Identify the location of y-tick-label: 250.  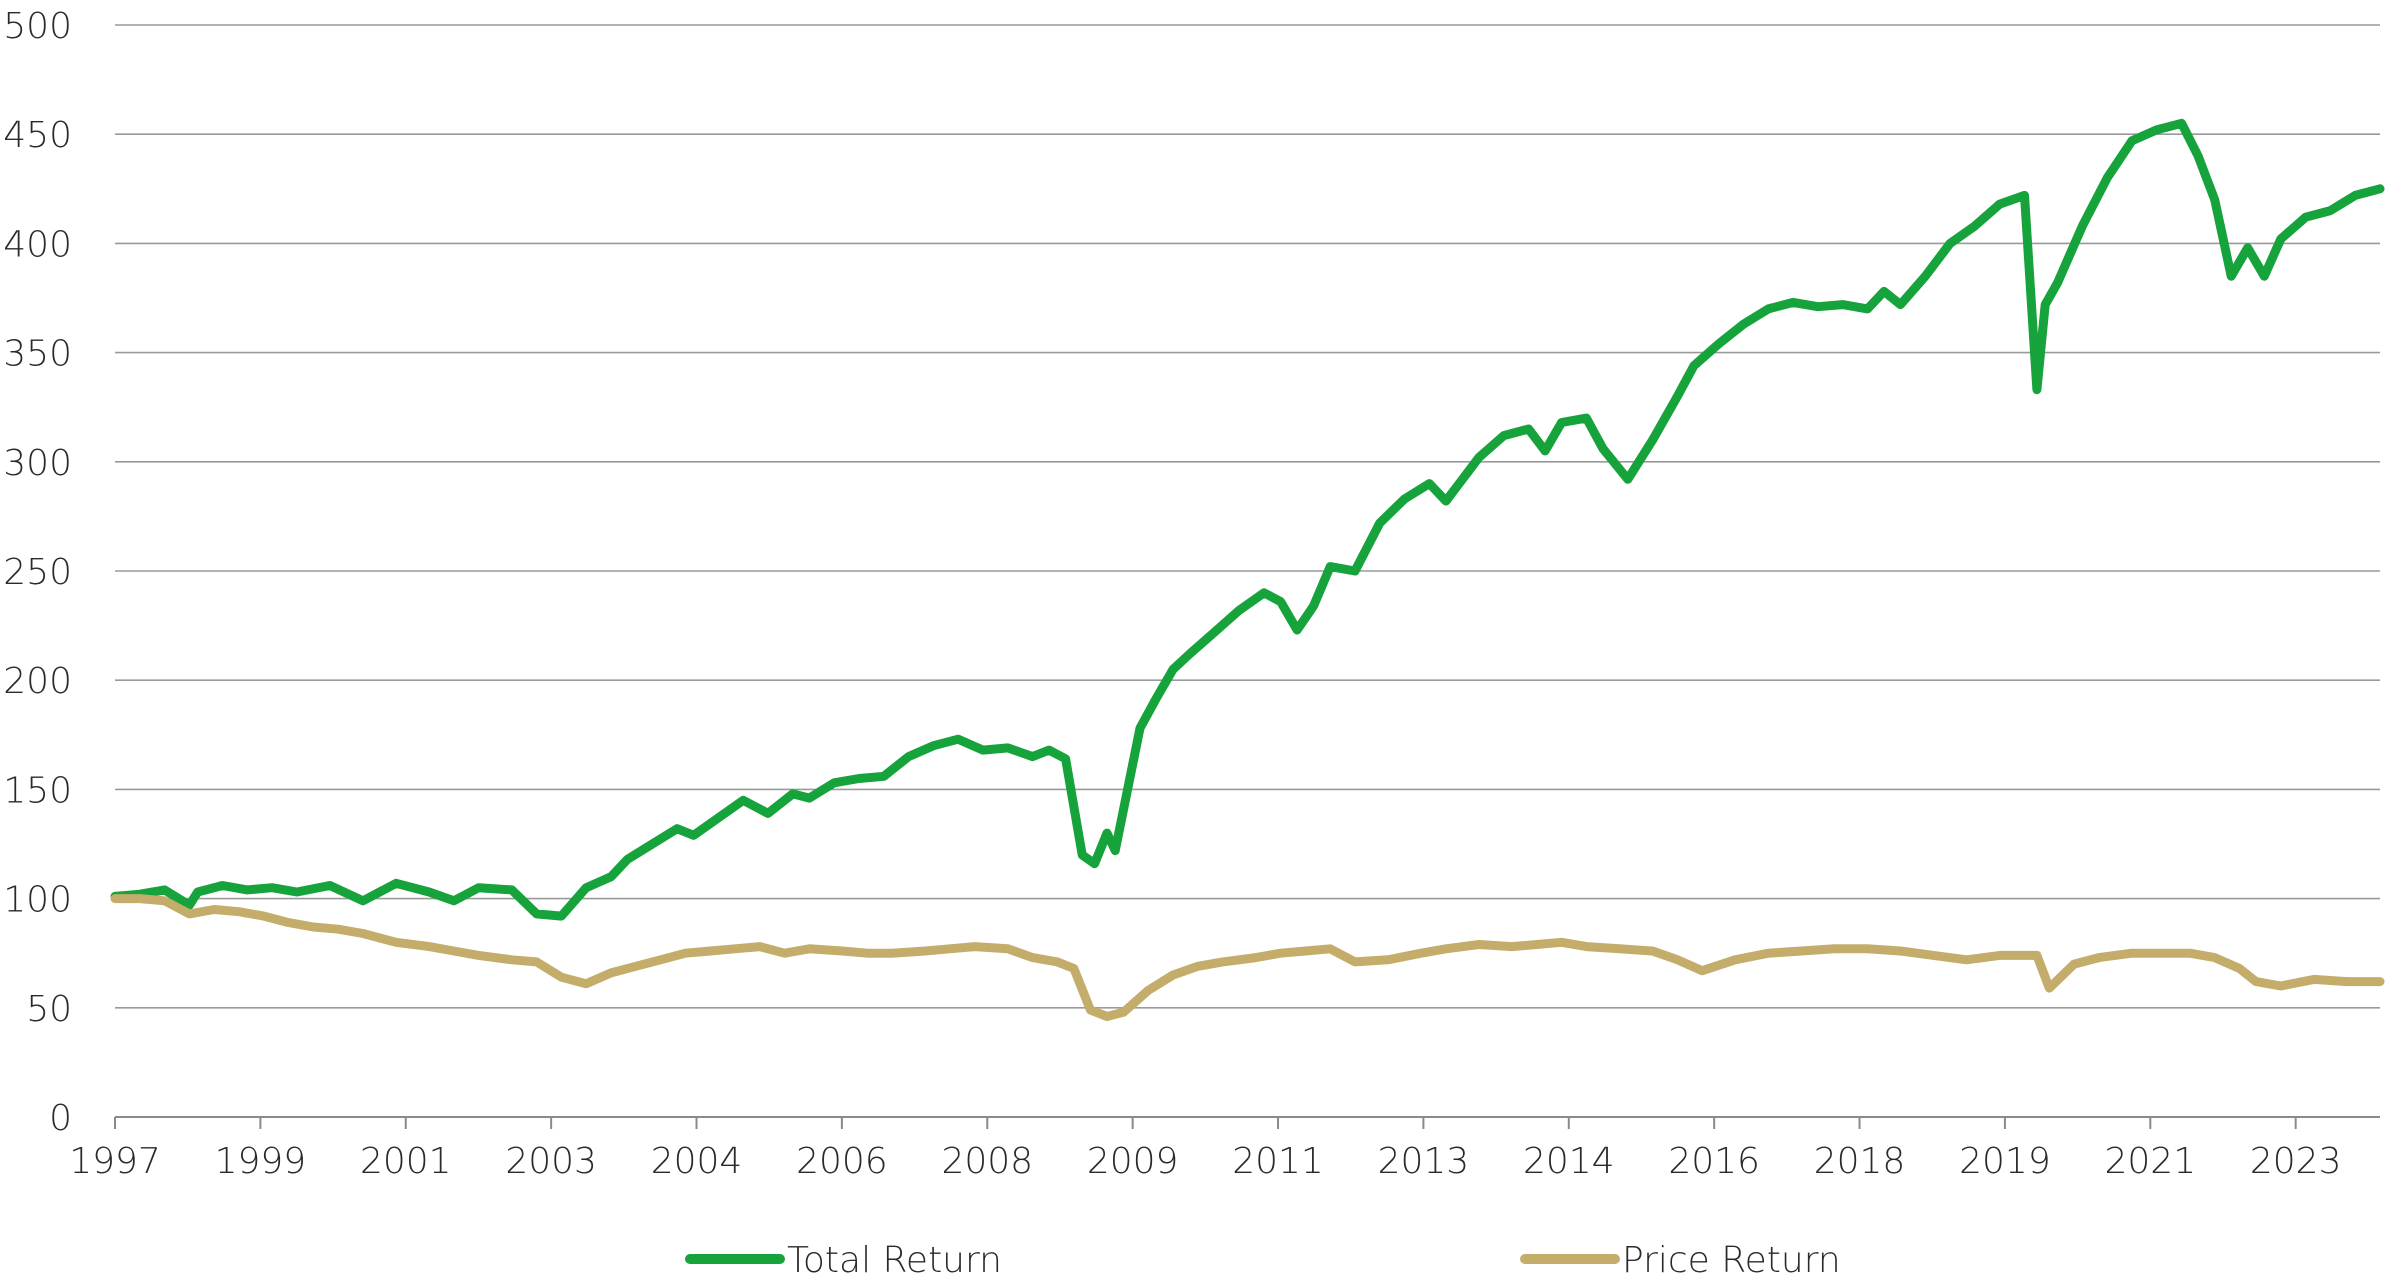
(37, 572).